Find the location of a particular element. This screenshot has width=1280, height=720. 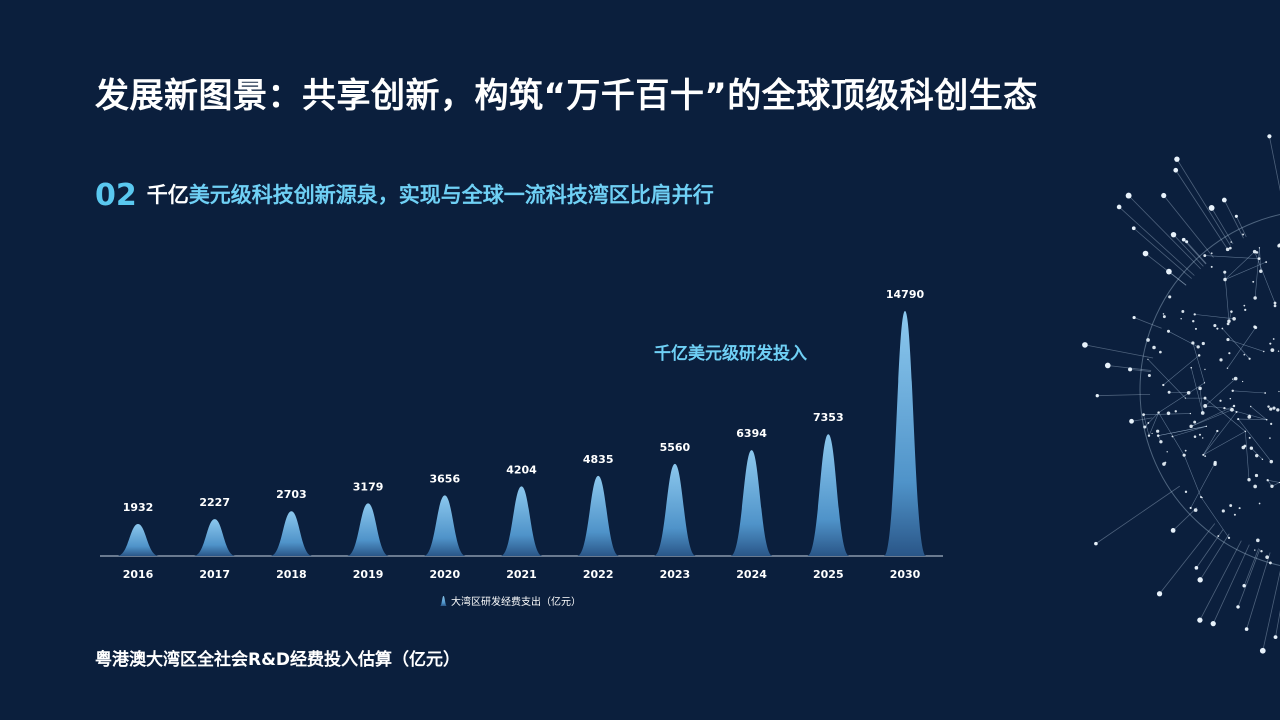

data-label-2025: 7353 is located at coordinates (828, 417).